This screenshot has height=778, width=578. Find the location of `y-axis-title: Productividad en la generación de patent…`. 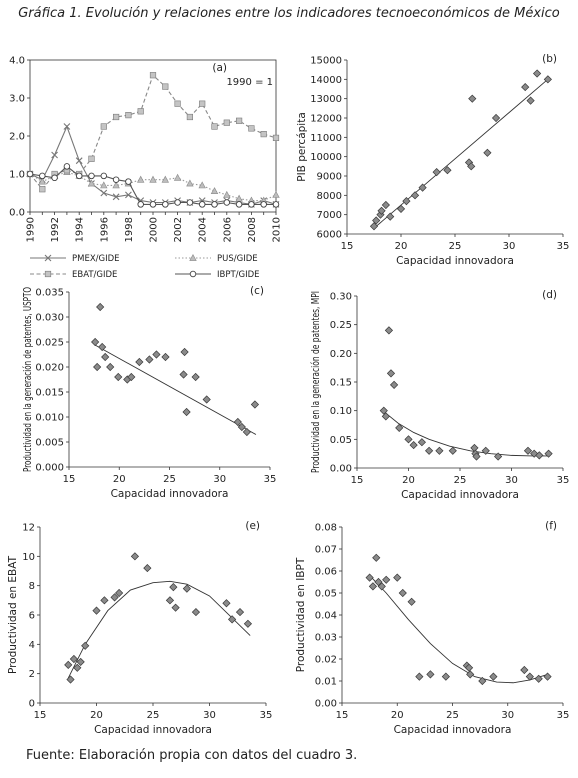

y-axis-title: Productividad en la generación de patent… is located at coordinates (28, 379).